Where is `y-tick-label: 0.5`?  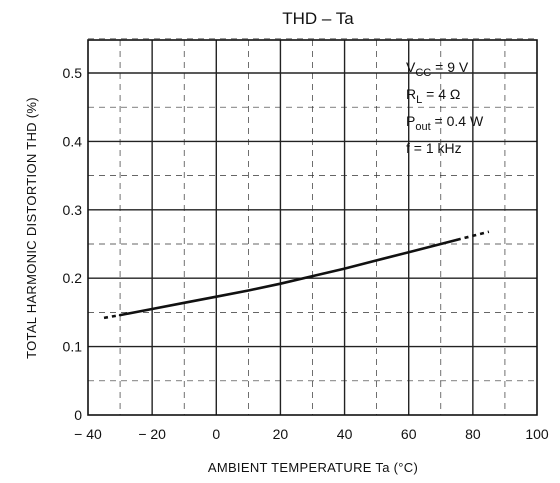 y-tick-label: 0.5 is located at coordinates (73, 73).